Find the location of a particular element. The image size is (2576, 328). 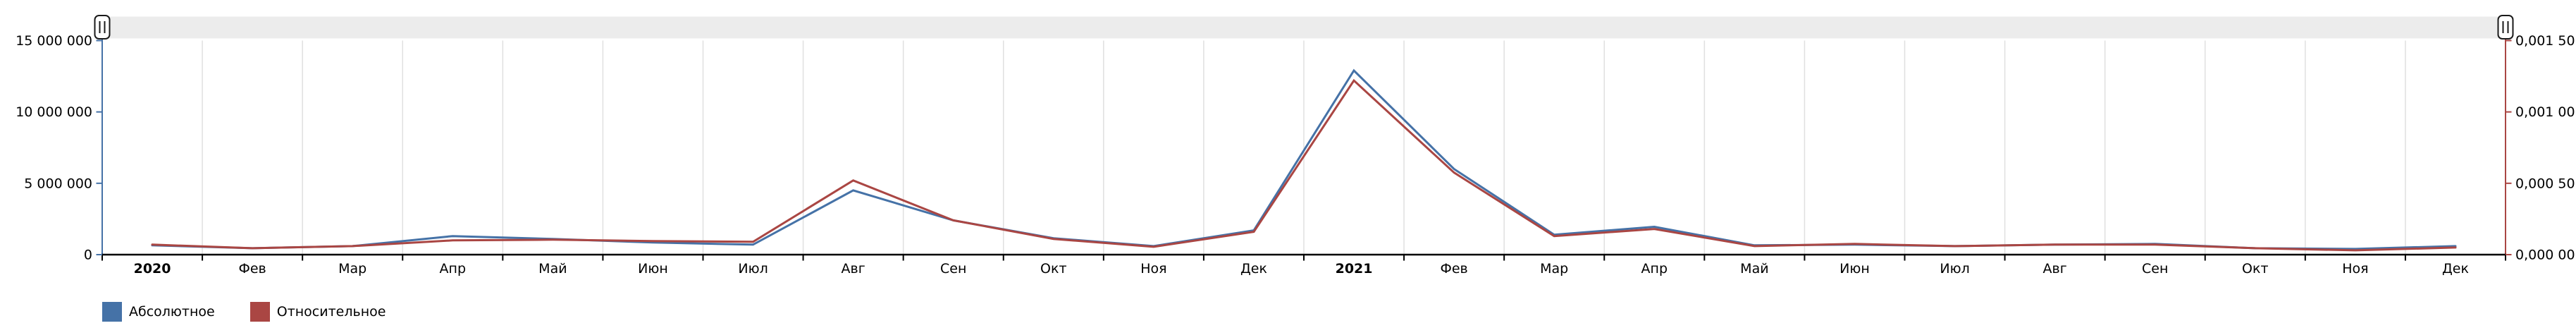

right-axis-tick-label: 0,001 50 is located at coordinates (2545, 41).